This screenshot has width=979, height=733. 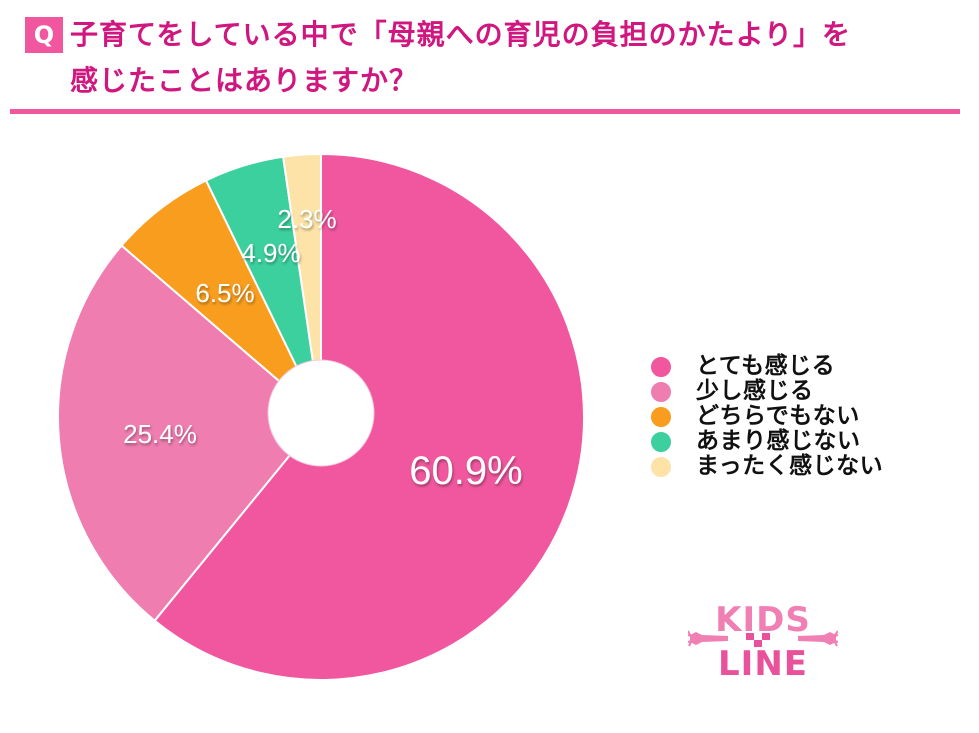 I want to click on legend-item-amari: あまり感じない, so click(x=766, y=441).